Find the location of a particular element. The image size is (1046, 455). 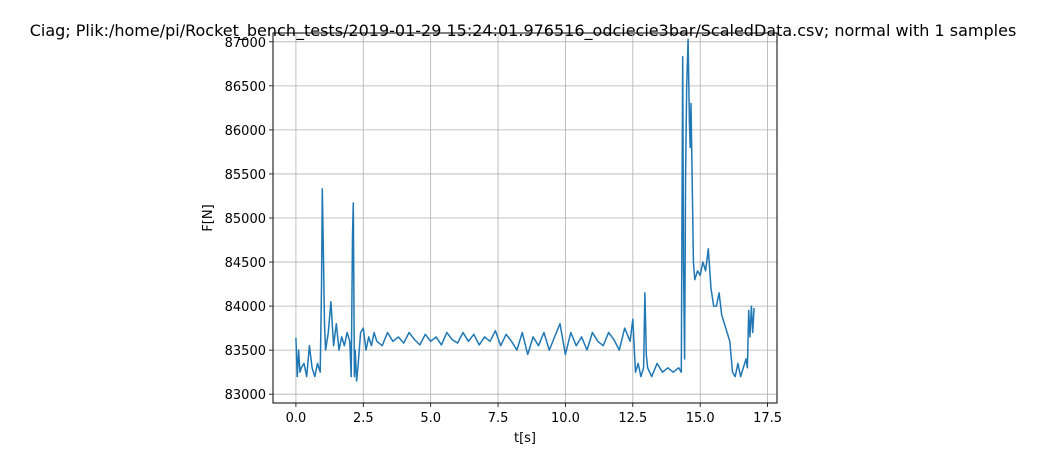

y-tick-label: 86500 is located at coordinates (245, 87).